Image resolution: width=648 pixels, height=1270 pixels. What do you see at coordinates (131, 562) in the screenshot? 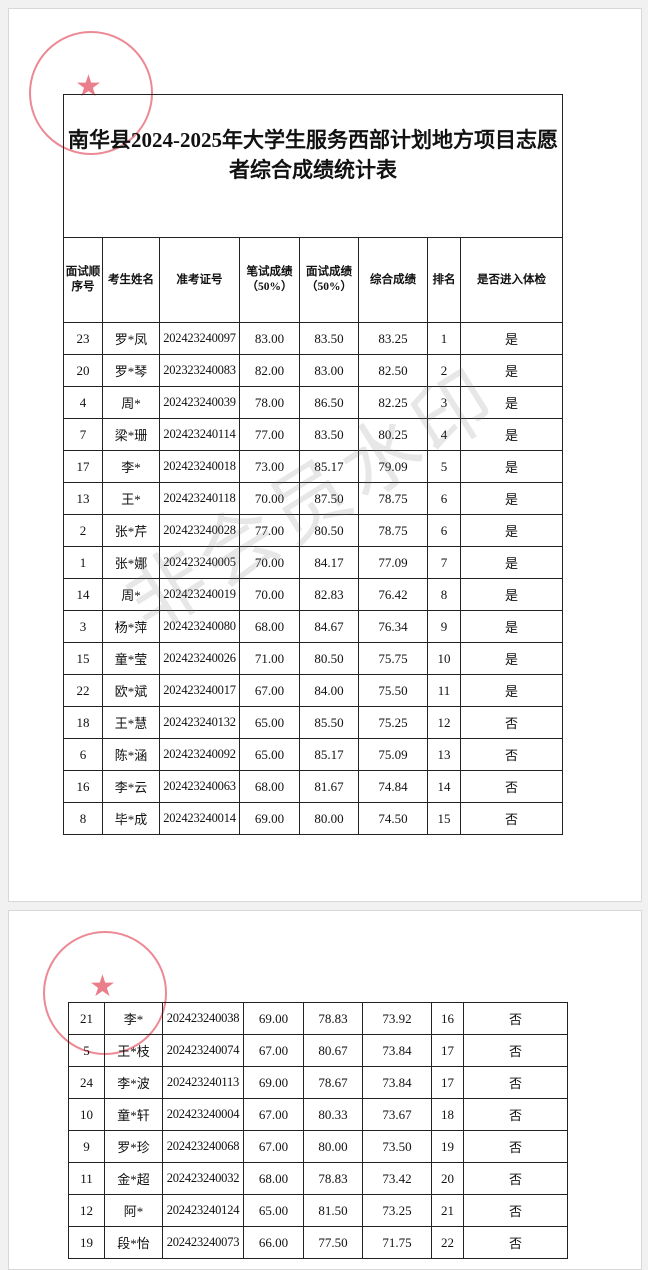
I see `cell-candidate-name: 张*娜` at bounding box center [131, 562].